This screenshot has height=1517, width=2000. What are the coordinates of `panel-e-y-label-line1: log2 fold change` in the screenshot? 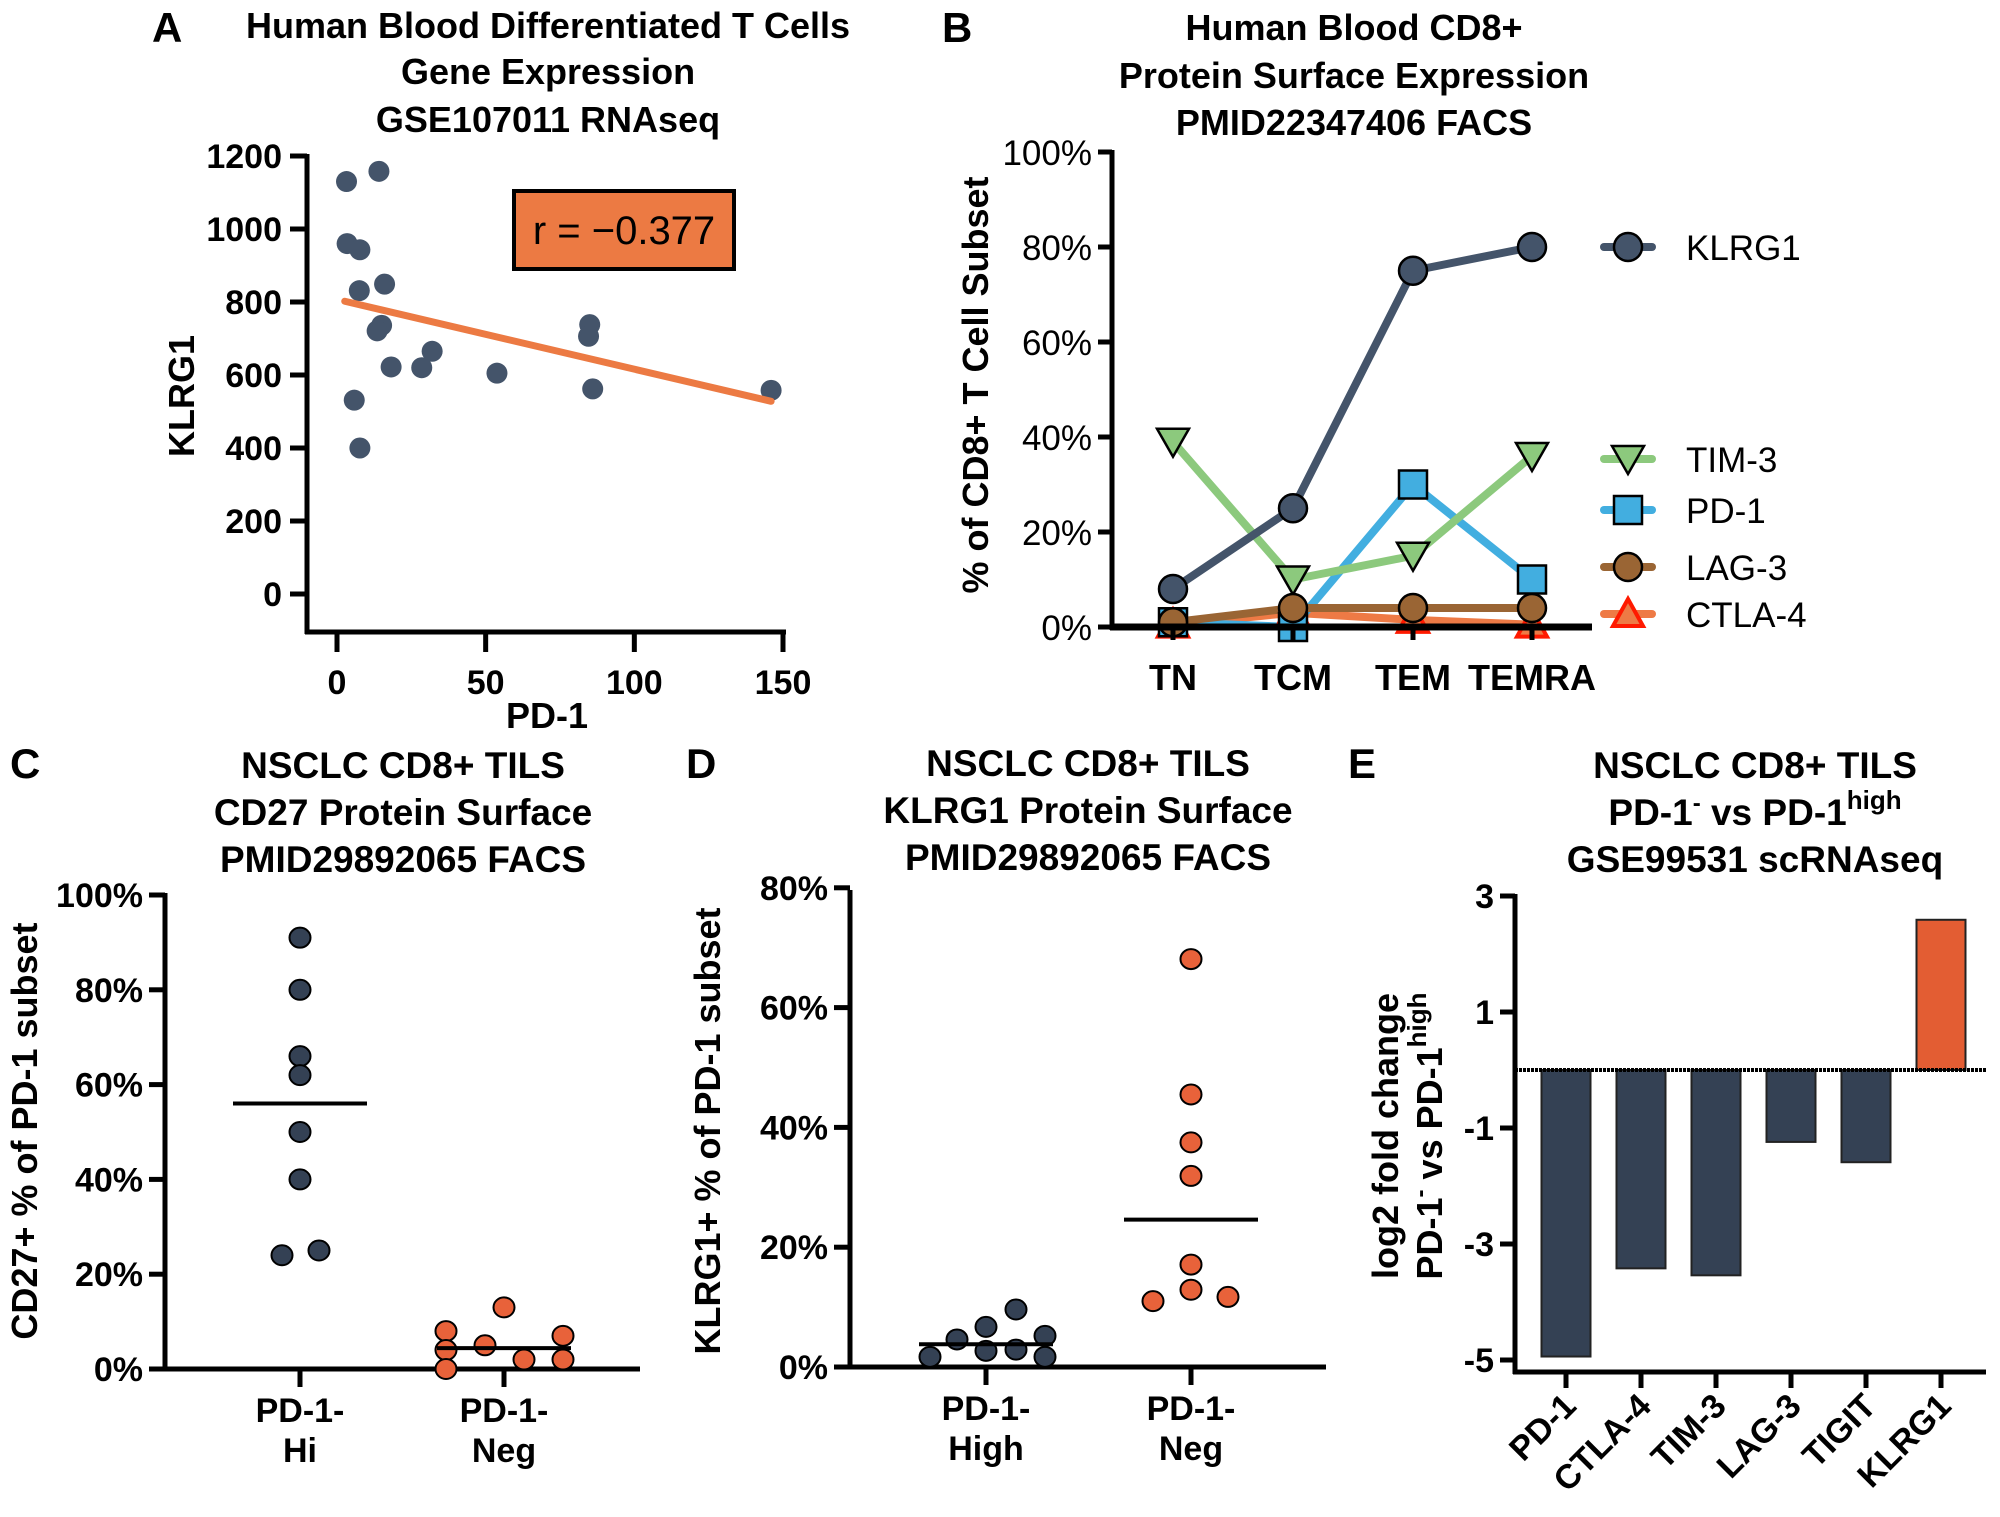 It's located at (1385, 1136).